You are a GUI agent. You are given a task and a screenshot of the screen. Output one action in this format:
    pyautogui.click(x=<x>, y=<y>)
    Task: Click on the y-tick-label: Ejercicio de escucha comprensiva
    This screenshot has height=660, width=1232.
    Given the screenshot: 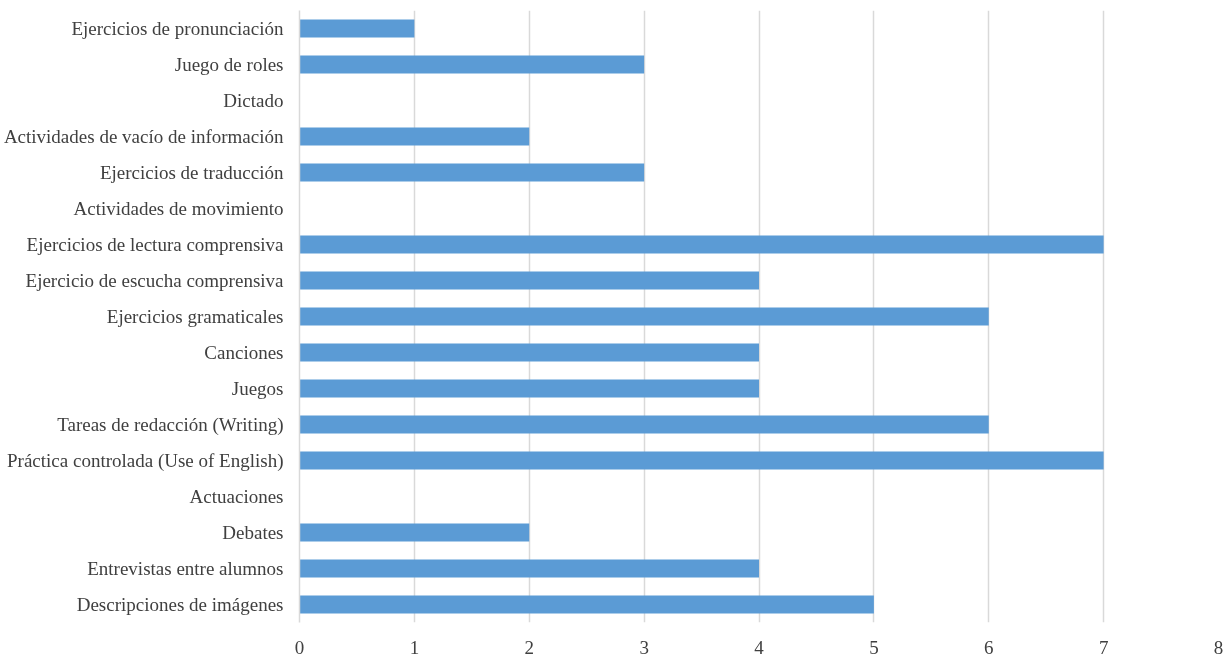 What is the action you would take?
    pyautogui.click(x=155, y=280)
    